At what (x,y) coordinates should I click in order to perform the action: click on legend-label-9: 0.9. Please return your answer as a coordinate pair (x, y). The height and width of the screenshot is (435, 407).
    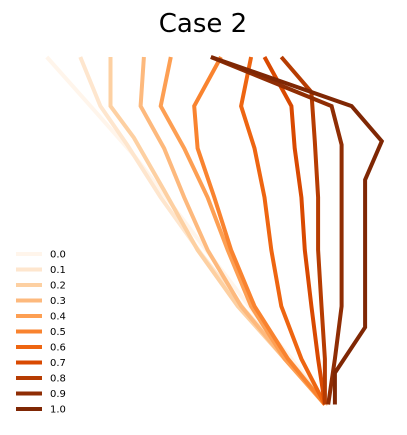
    Looking at the image, I should click on (58, 394).